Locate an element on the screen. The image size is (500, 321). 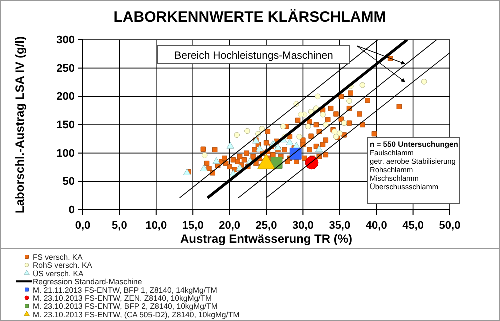
x-tick-label: 30,0 is located at coordinates (303, 226).